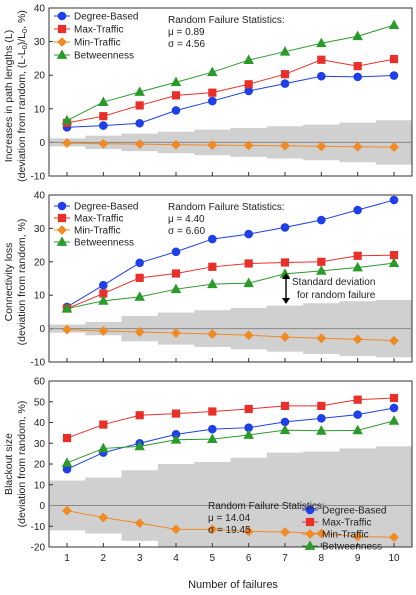 The height and width of the screenshot is (595, 416). I want to click on stats-mu: μ = 14.04, so click(229, 518).